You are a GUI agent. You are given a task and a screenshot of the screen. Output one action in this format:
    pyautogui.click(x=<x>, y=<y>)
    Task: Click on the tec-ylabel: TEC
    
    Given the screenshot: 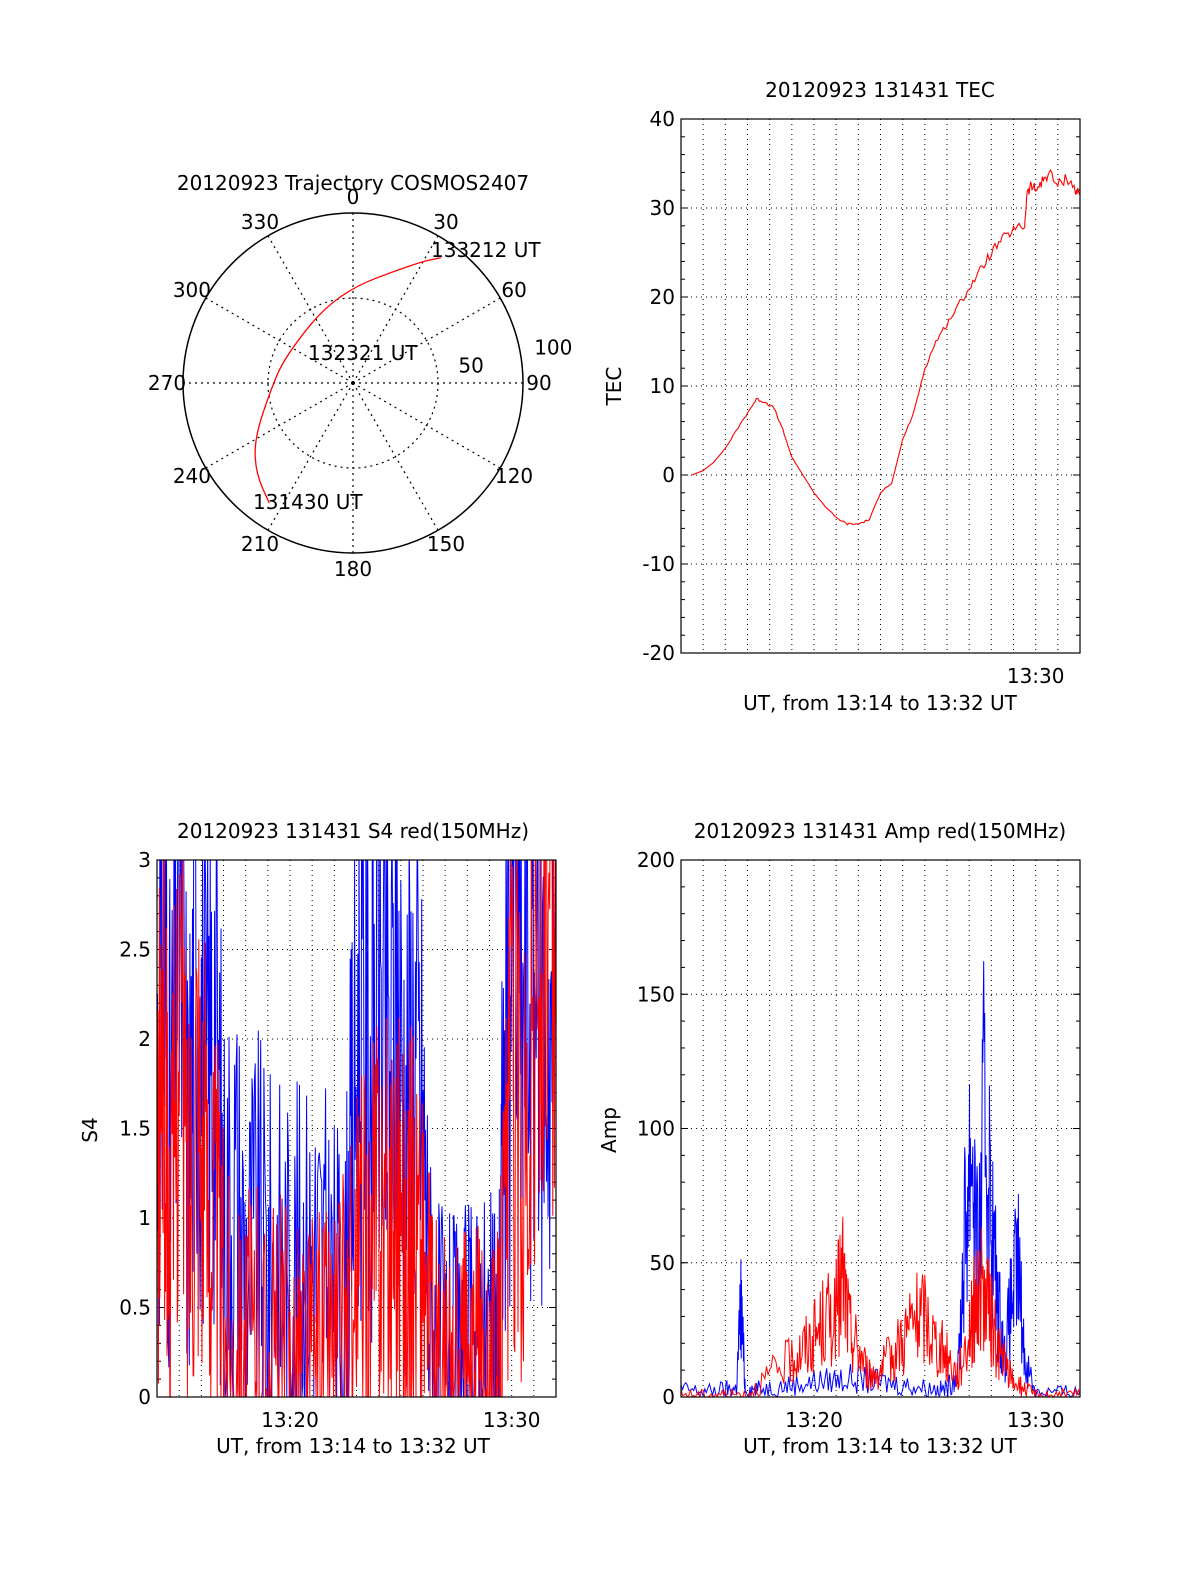 What is the action you would take?
    pyautogui.click(x=614, y=387)
    